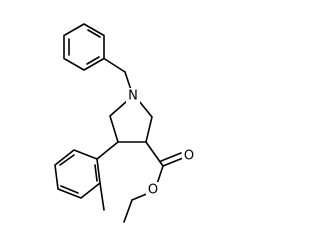  I want to click on pyrrolidine-ring, so click(131, 121).